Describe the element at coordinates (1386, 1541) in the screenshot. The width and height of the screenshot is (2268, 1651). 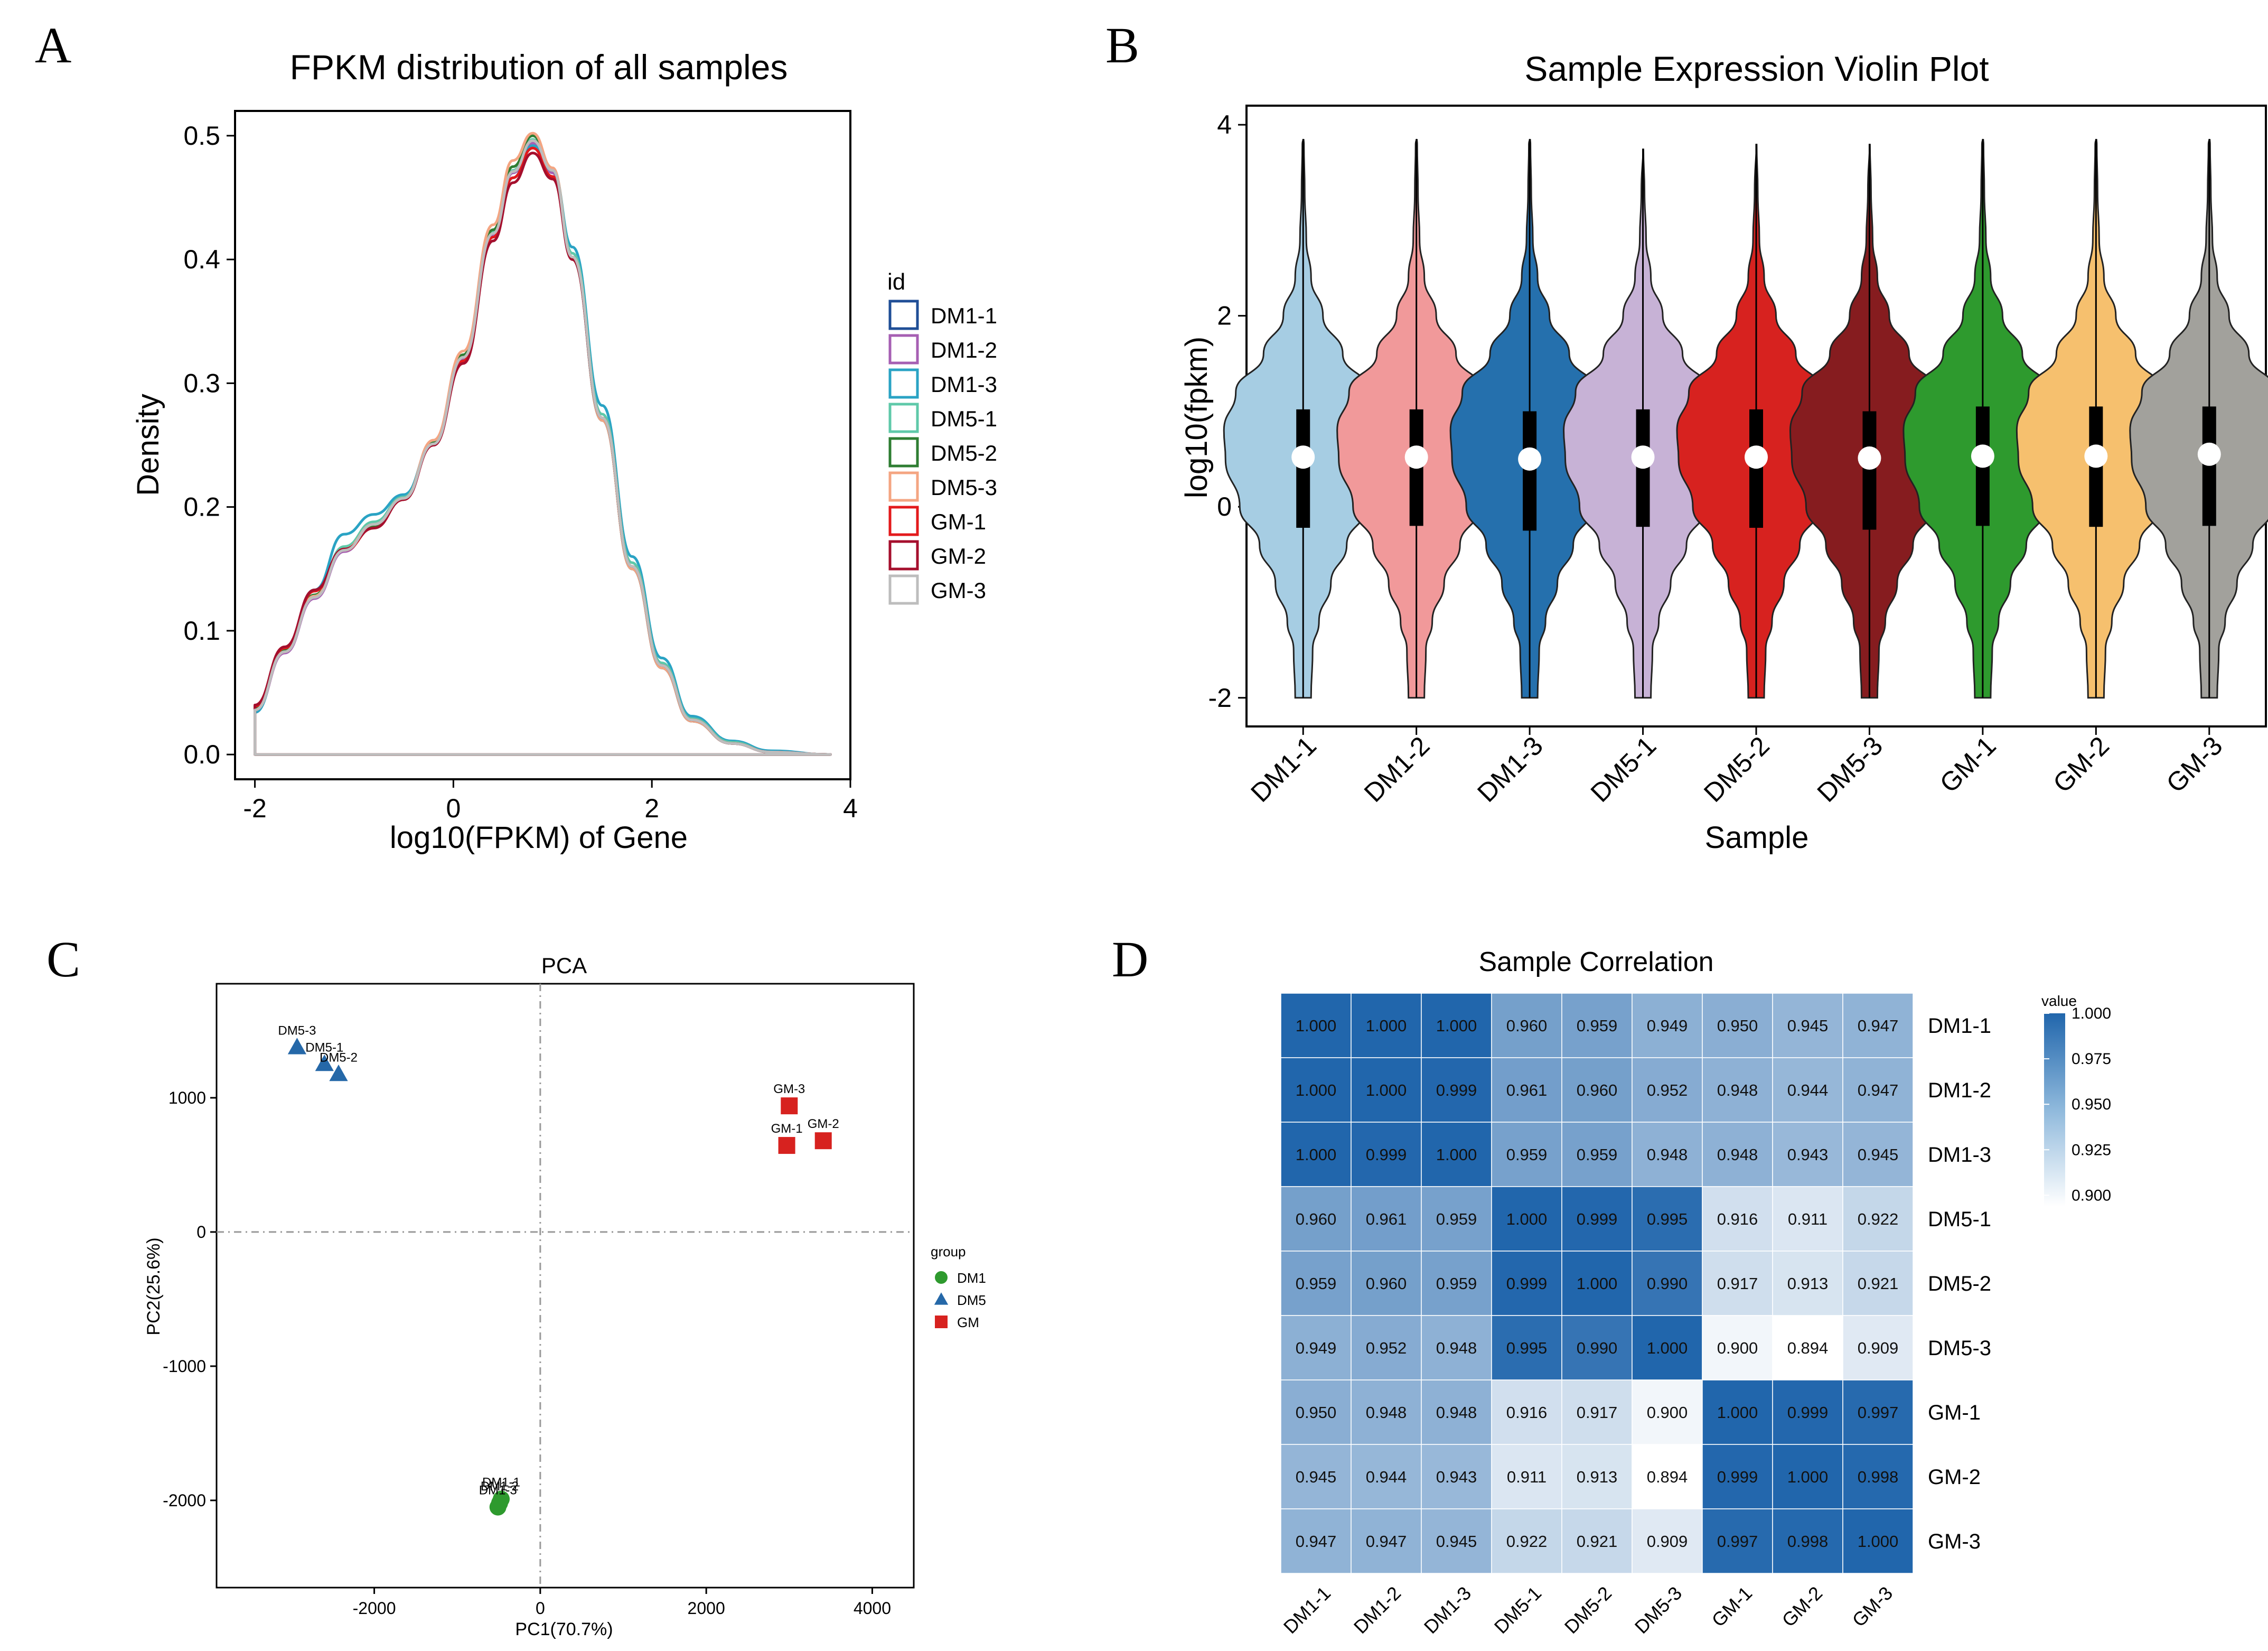
I see `heat-cell-value: 0.947` at that location.